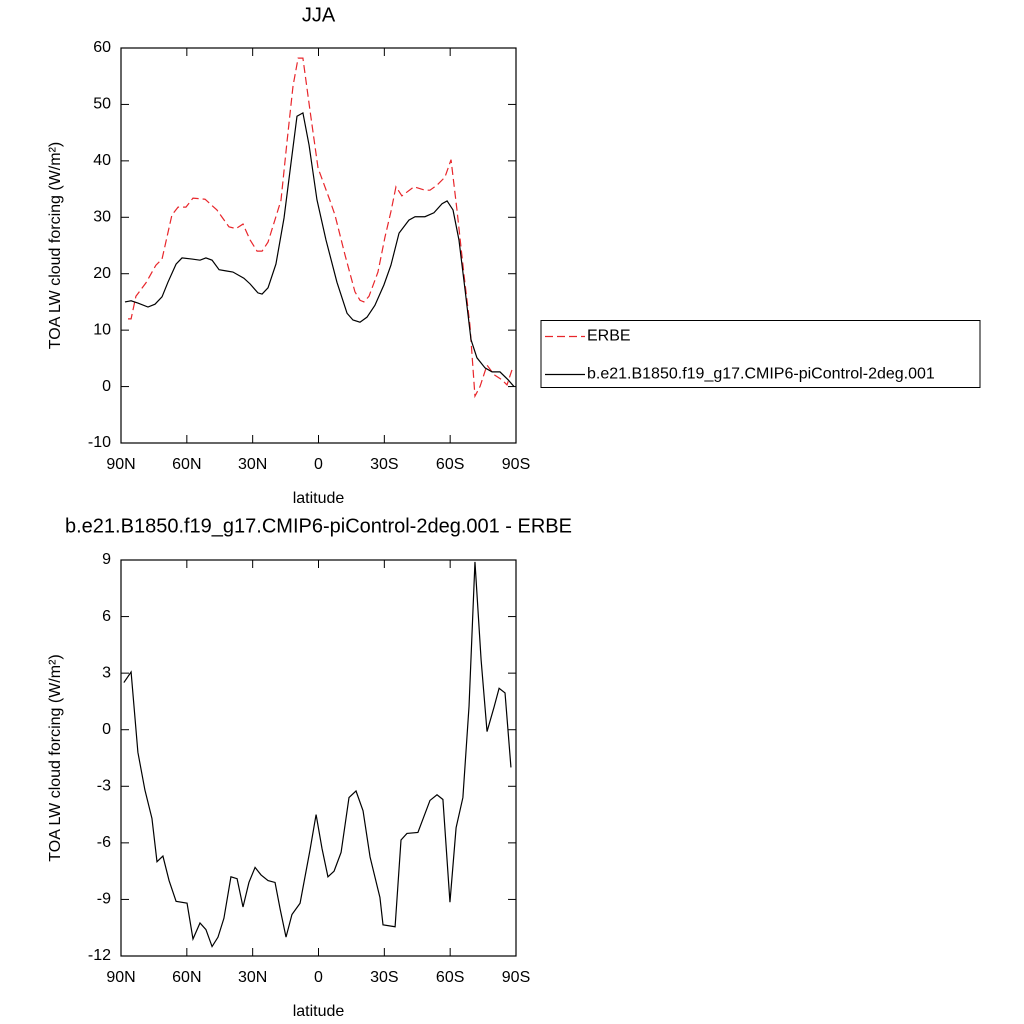 This screenshot has width=1024, height=1024. I want to click on y-tick-label: 3, so click(106, 672).